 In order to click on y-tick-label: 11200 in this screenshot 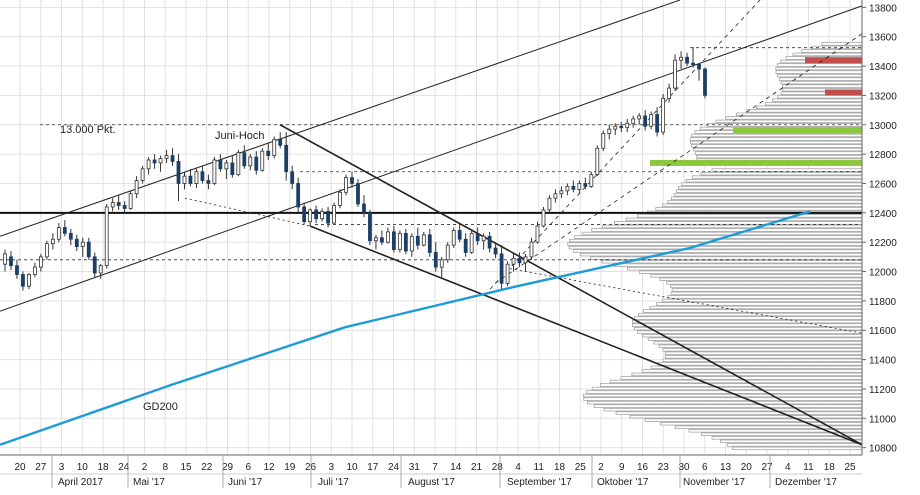, I will do `click(883, 390)`.